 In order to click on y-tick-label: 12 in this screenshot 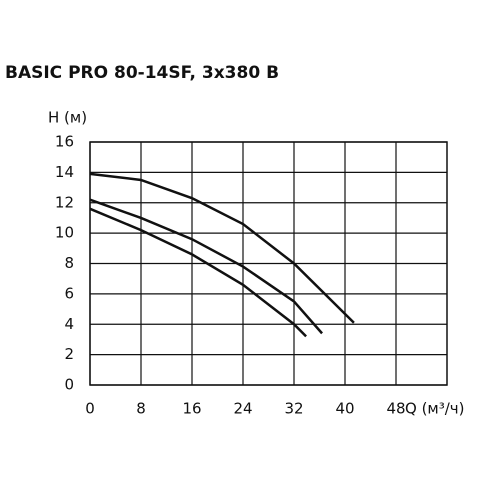, I will do `click(64, 202)`.